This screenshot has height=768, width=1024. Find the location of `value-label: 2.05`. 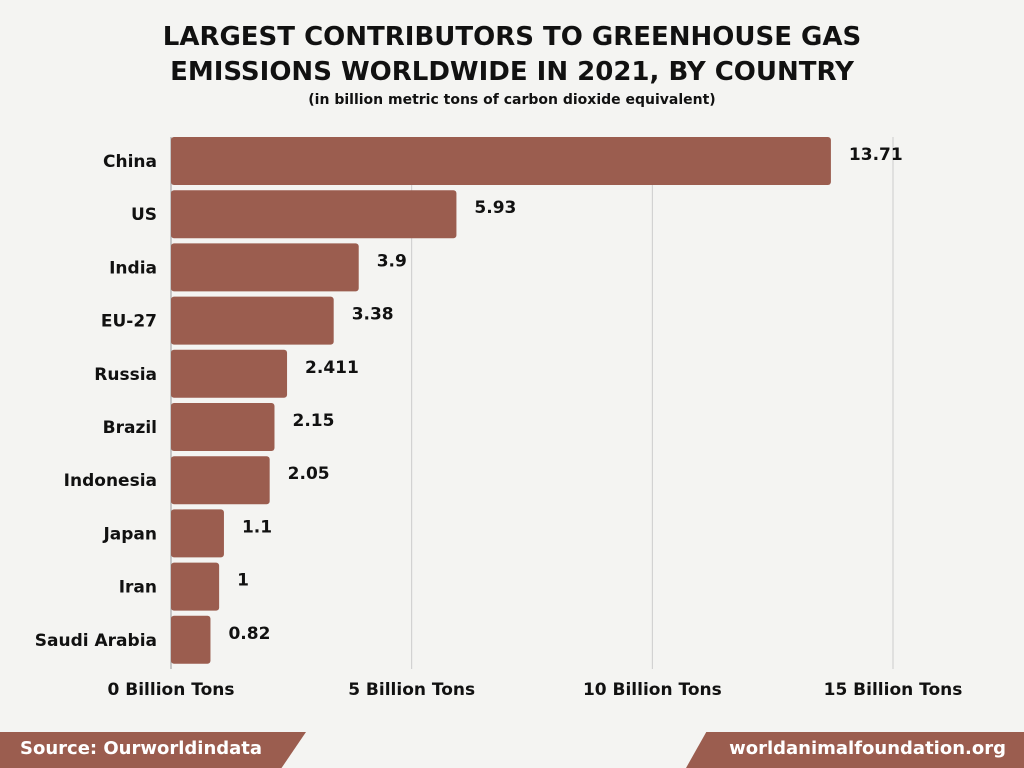

value-label: 2.05 is located at coordinates (309, 474).